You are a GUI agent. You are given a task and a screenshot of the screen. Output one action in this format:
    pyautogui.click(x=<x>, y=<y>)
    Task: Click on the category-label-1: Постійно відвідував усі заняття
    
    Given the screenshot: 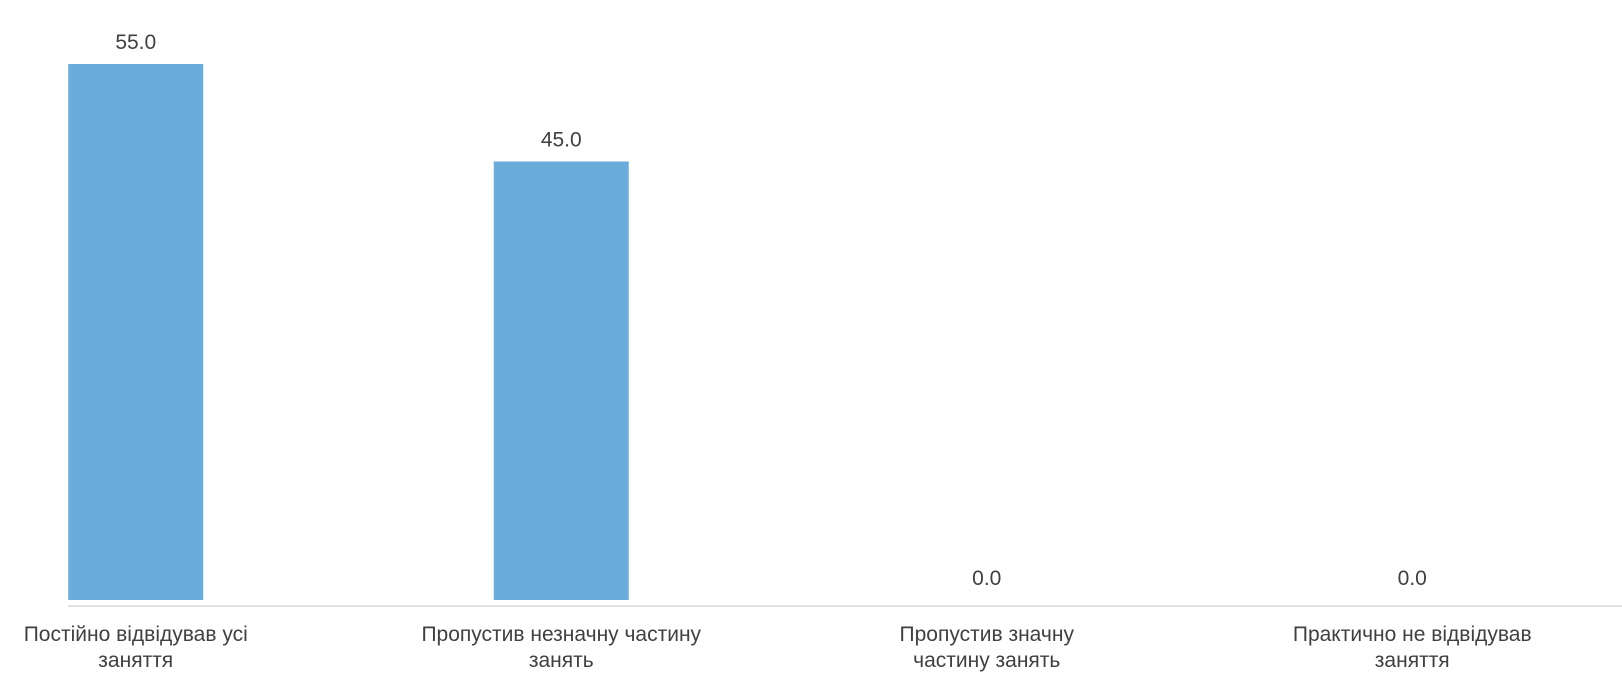 What is the action you would take?
    pyautogui.click(x=136, y=647)
    